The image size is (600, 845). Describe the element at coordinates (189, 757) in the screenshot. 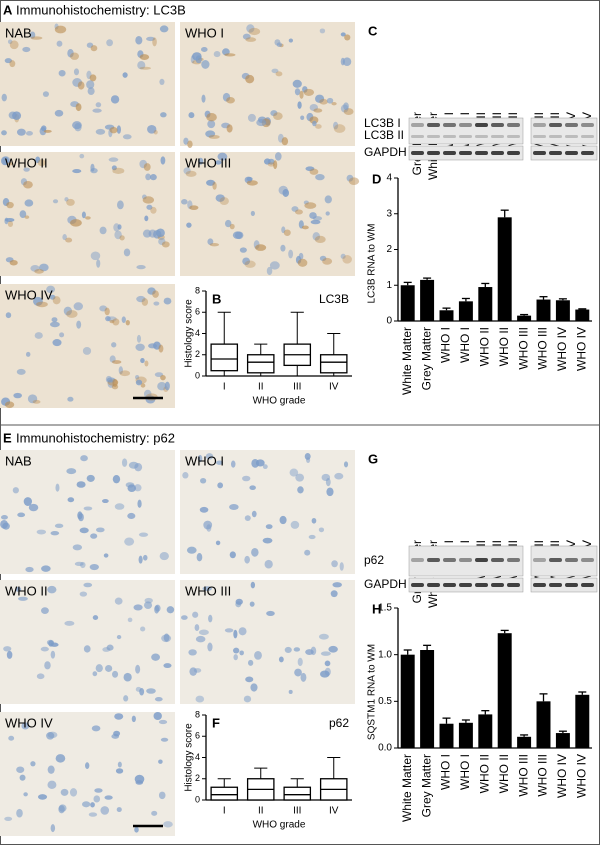

I see `y-axis-label: Histology score` at that location.